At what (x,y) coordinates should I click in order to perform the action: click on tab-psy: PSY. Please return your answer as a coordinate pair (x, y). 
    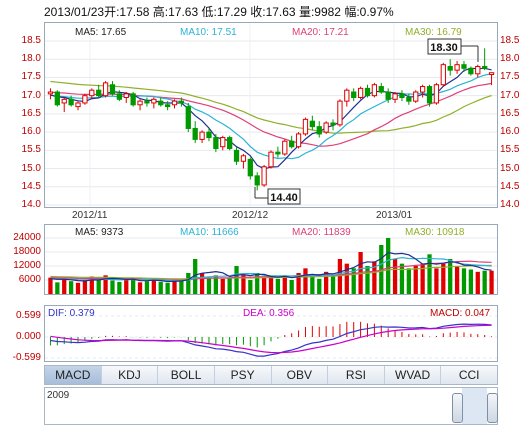
    Looking at the image, I should click on (243, 375).